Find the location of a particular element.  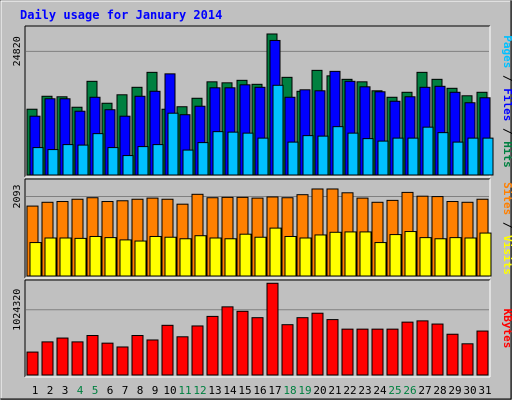

x-tick-label-day-22: 22 is located at coordinates (349, 390).